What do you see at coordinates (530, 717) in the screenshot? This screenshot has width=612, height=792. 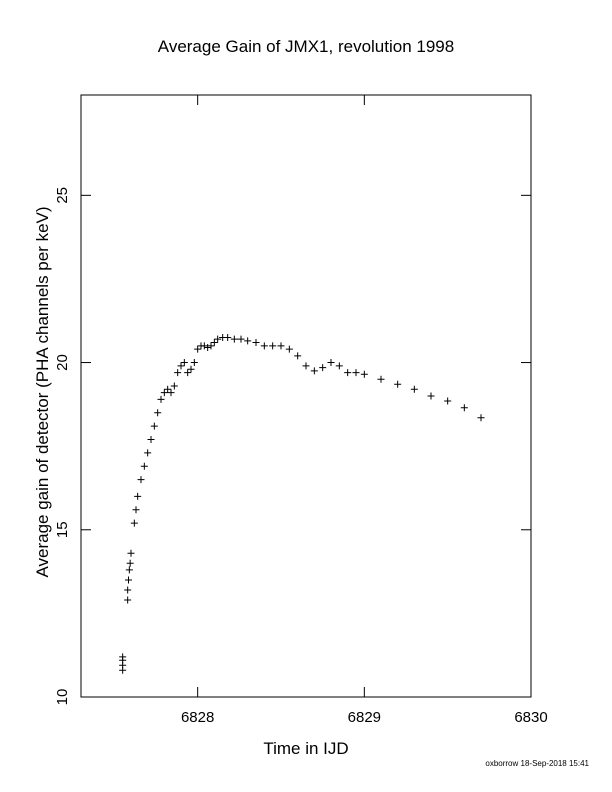 I see `x-tick-label: 6830` at bounding box center [530, 717].